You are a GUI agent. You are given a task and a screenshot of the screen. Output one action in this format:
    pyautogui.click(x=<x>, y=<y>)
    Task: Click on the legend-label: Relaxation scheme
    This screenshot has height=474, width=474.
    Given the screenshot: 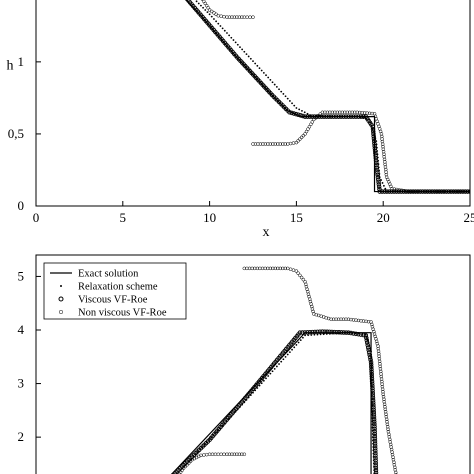 What is the action you would take?
    pyautogui.click(x=118, y=287)
    